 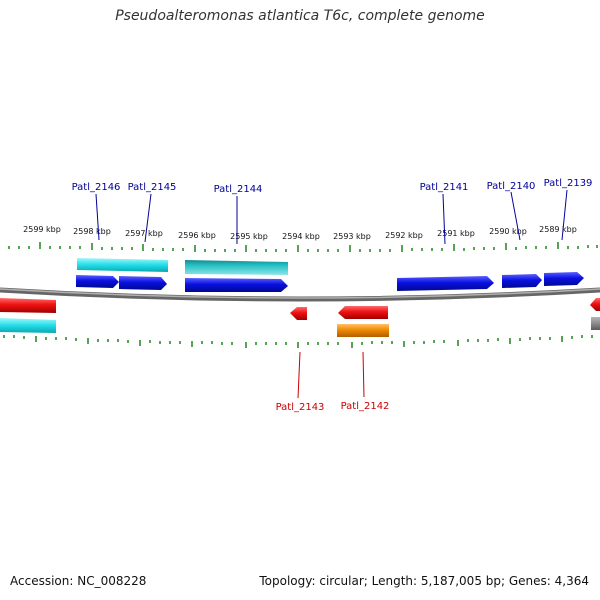 What do you see at coordinates (301, 236) in the screenshot?
I see `scale-label: 2594 kbp` at bounding box center [301, 236].